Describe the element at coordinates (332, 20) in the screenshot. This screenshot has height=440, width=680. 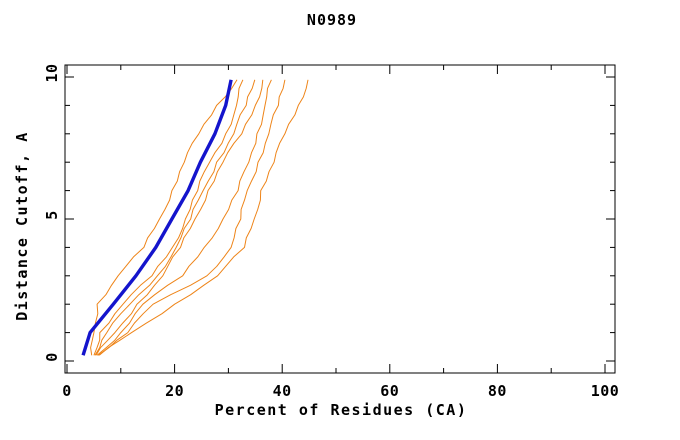
I see `chart-title: N0989` at that location.